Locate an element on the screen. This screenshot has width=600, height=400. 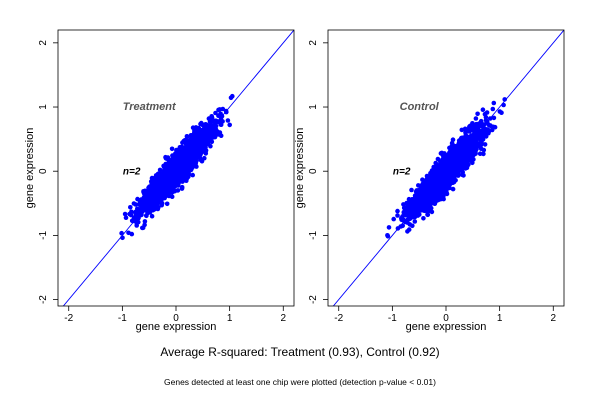
y-tick-label: 2 is located at coordinates (43, 43).